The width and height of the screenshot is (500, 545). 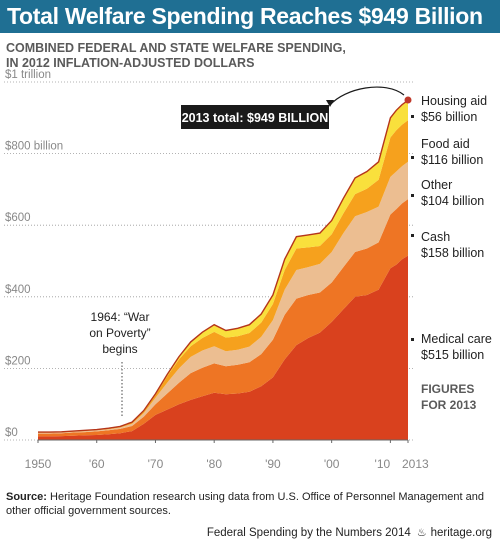 I want to click on y-tick-label: $800 billion, so click(x=34, y=147).